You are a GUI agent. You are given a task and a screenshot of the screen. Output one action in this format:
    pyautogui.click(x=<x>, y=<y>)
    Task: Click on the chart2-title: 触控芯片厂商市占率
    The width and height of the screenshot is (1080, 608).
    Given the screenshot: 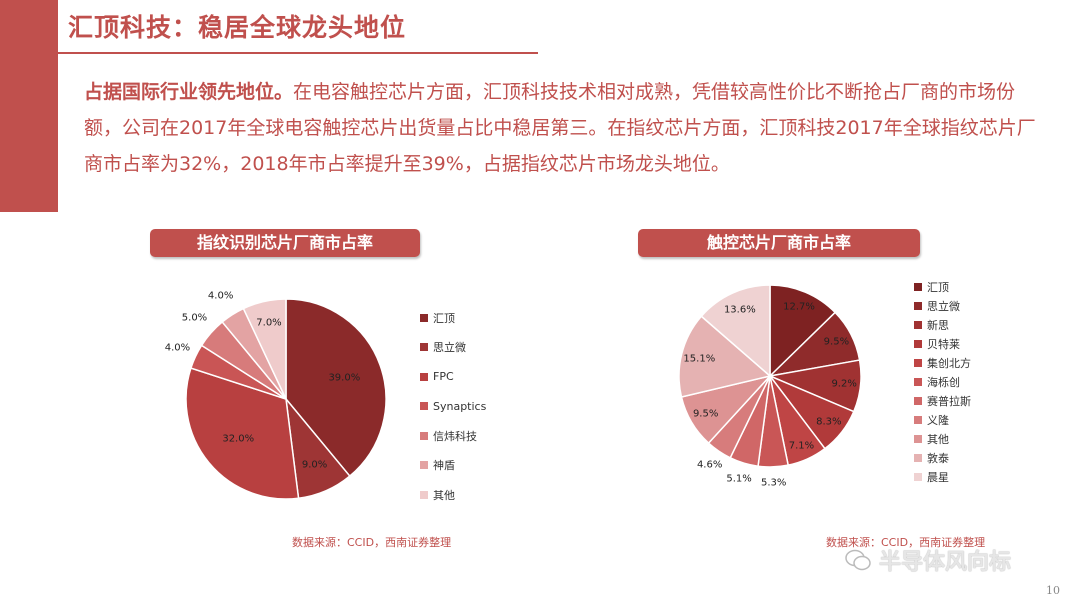 What is the action you would take?
    pyautogui.click(x=779, y=243)
    